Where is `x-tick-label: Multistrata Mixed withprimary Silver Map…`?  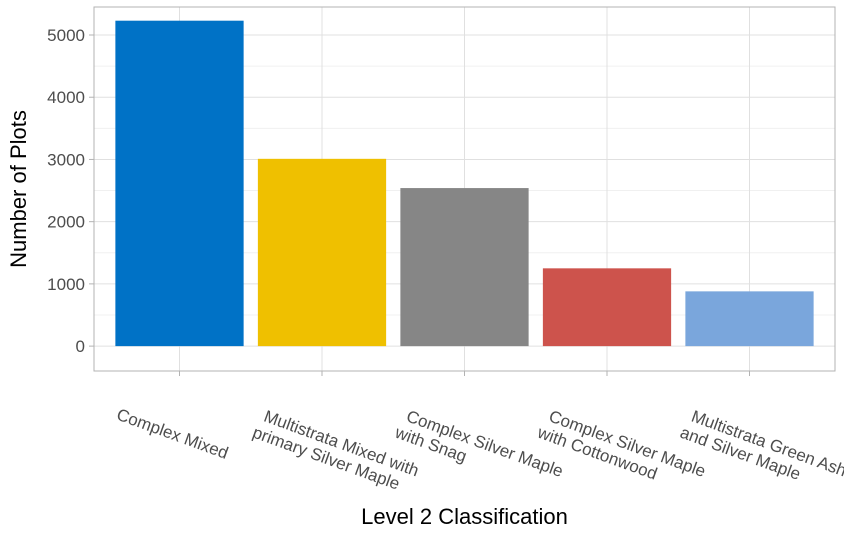 x-tick-label: Multistrata Mixed withprimary Silver Map… is located at coordinates (335, 451).